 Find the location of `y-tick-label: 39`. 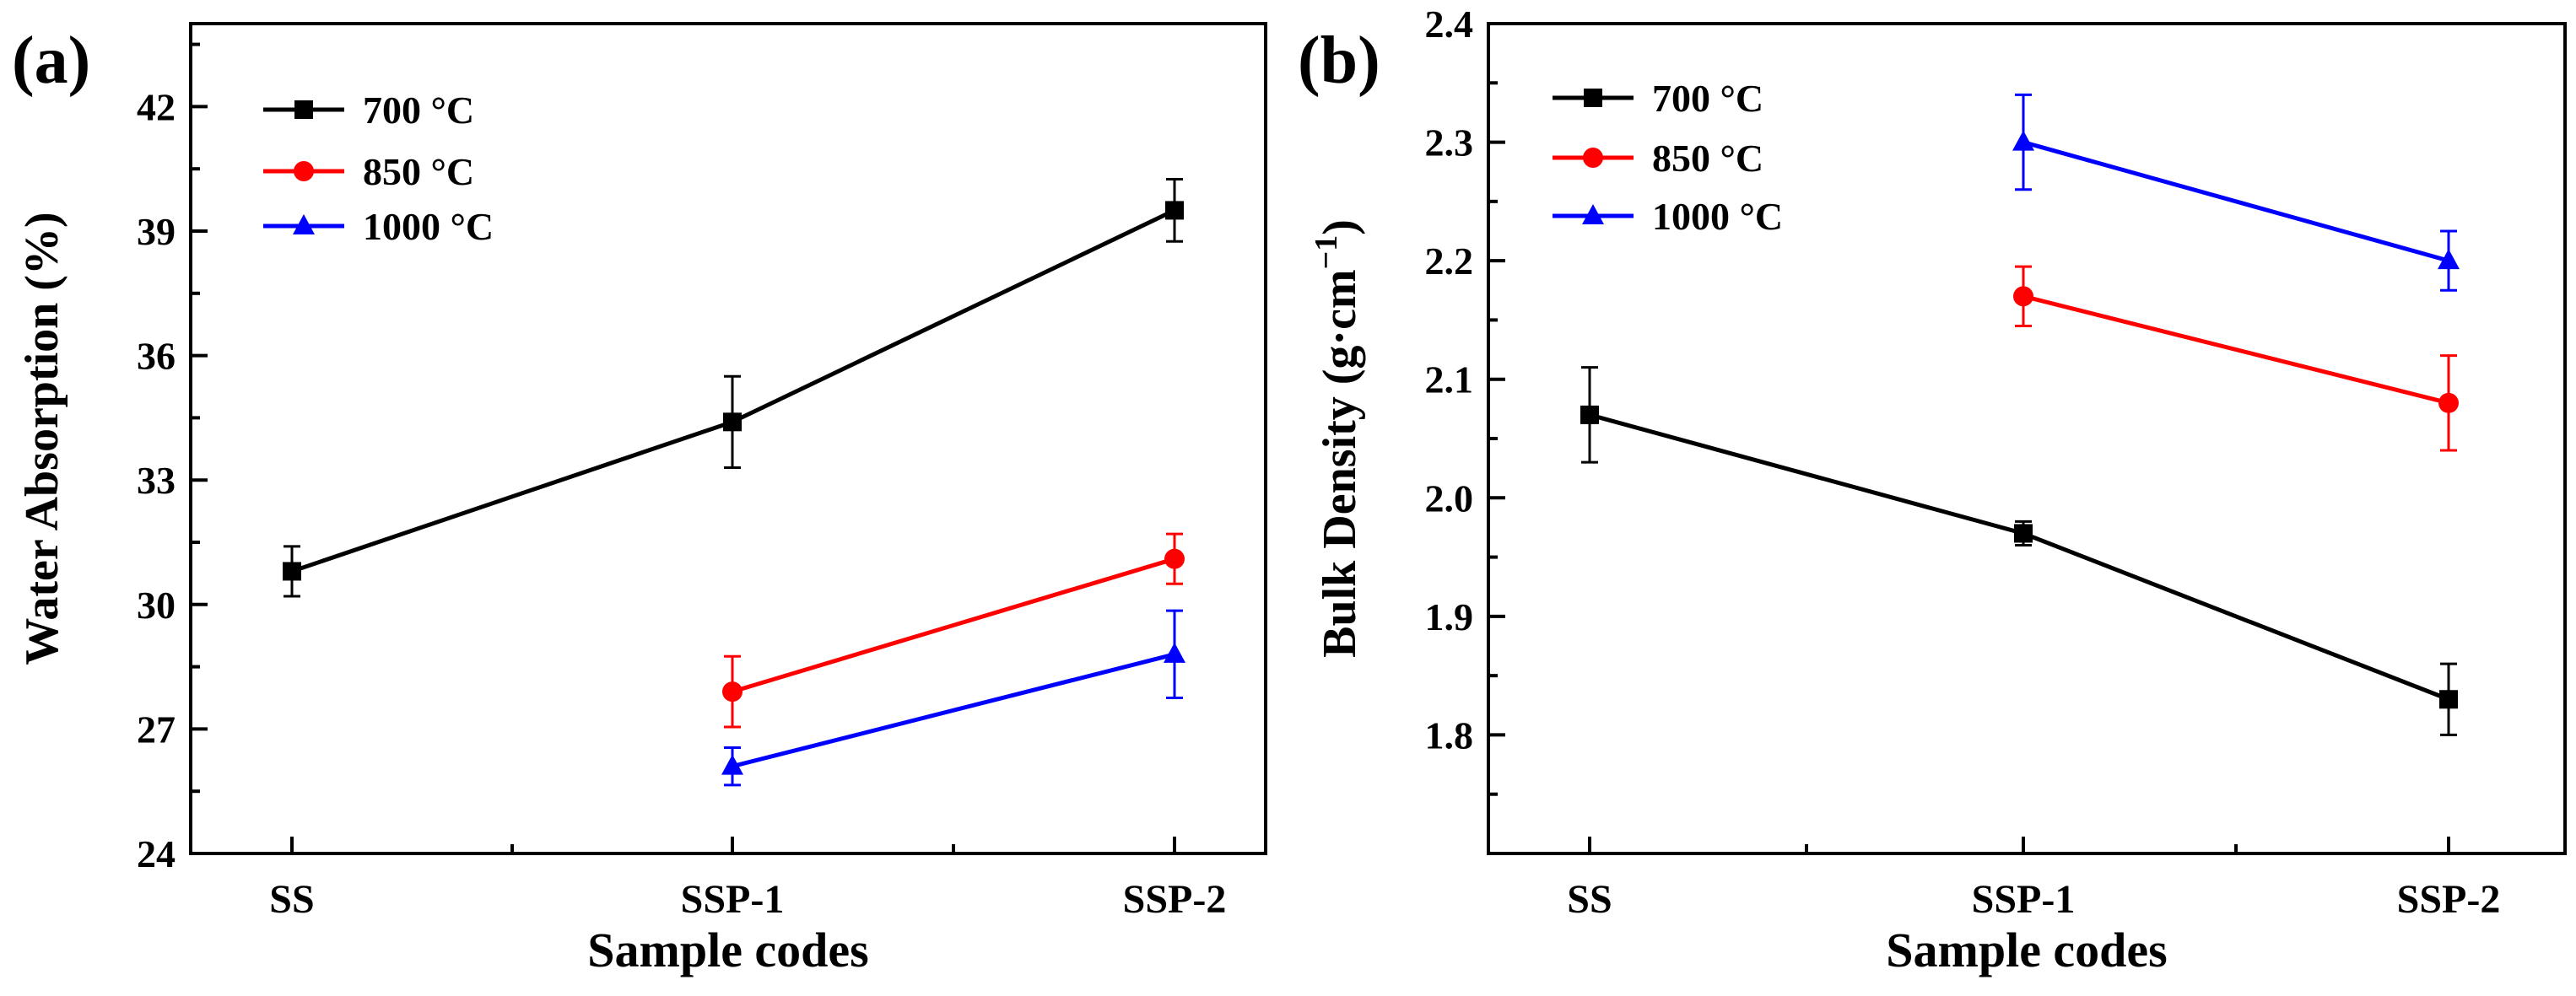

y-tick-label: 39 is located at coordinates (156, 231).